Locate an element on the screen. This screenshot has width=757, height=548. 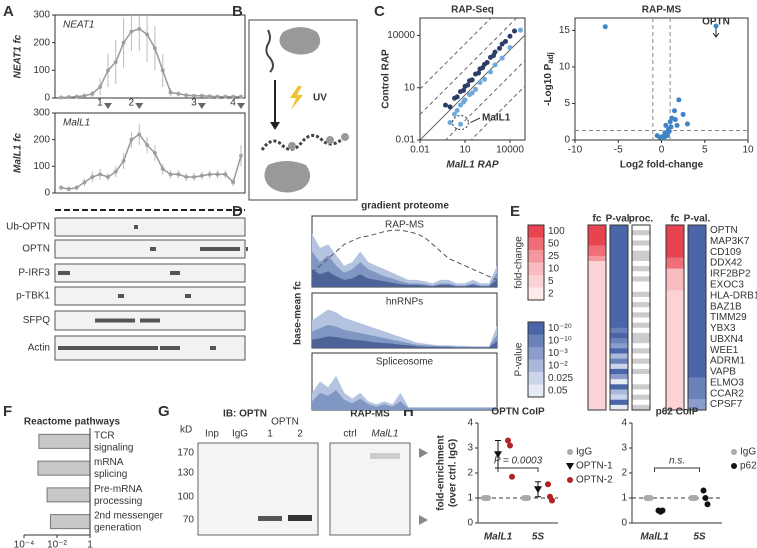
y-axis-label: (over ctrl. IgG) is located at coordinates (453, 473).